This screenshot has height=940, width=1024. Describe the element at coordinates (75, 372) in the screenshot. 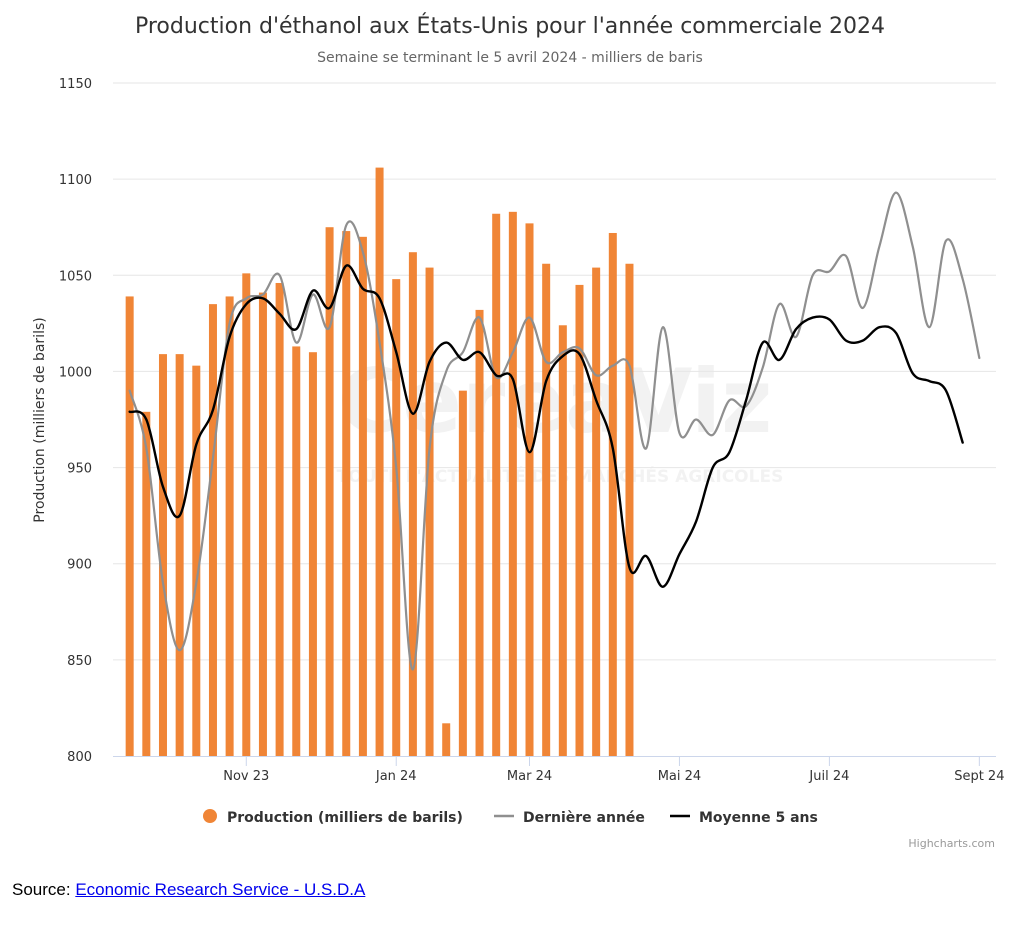

I see `y-tick-label: 1000` at that location.